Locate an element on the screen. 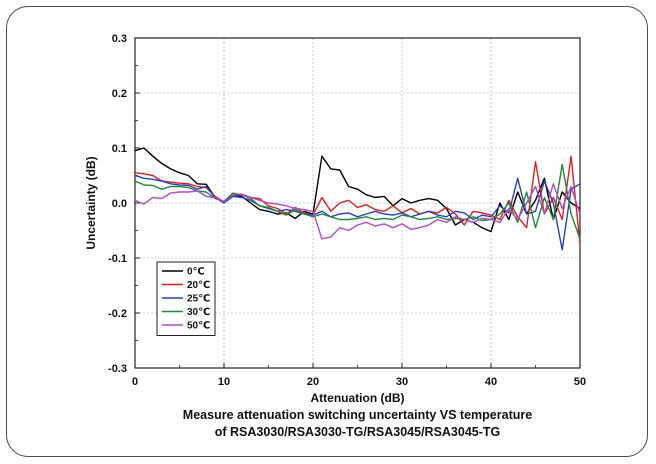  y-tick-label: 0.3 is located at coordinates (119, 39).